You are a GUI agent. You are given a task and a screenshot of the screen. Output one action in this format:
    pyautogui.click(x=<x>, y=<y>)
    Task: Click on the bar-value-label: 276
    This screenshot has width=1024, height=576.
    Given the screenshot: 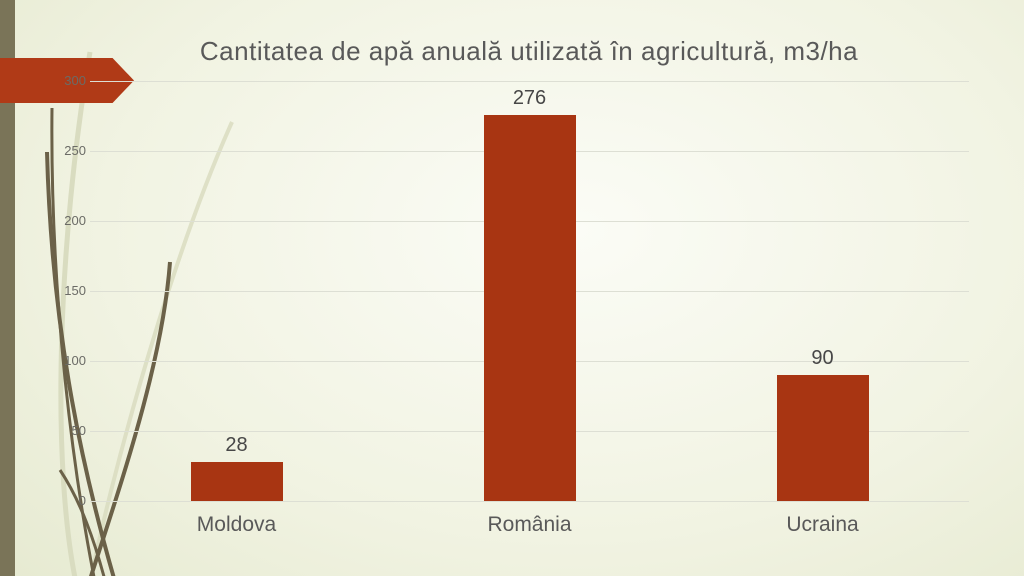 What is the action you would take?
    pyautogui.click(x=529, y=97)
    